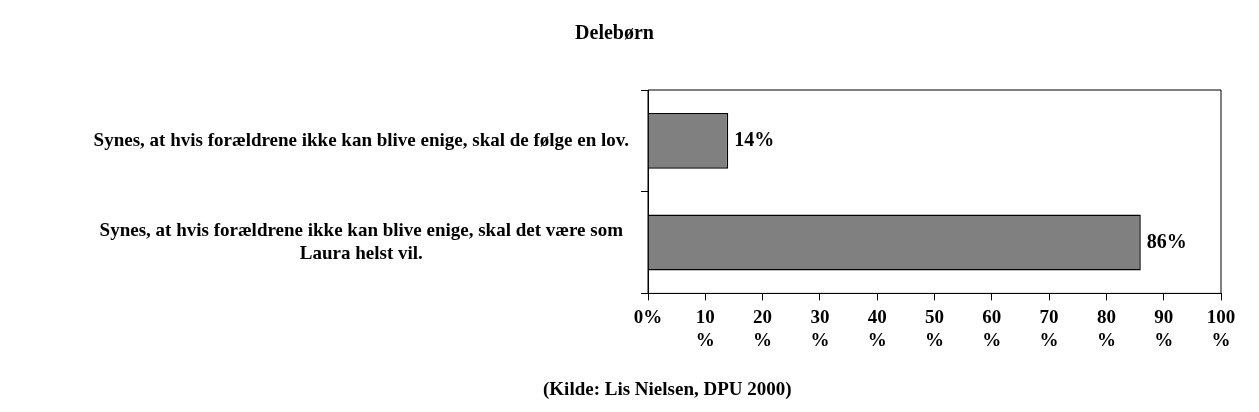  What do you see at coordinates (1221, 327) in the screenshot?
I see `x-tick-label: 100 %` at bounding box center [1221, 327].